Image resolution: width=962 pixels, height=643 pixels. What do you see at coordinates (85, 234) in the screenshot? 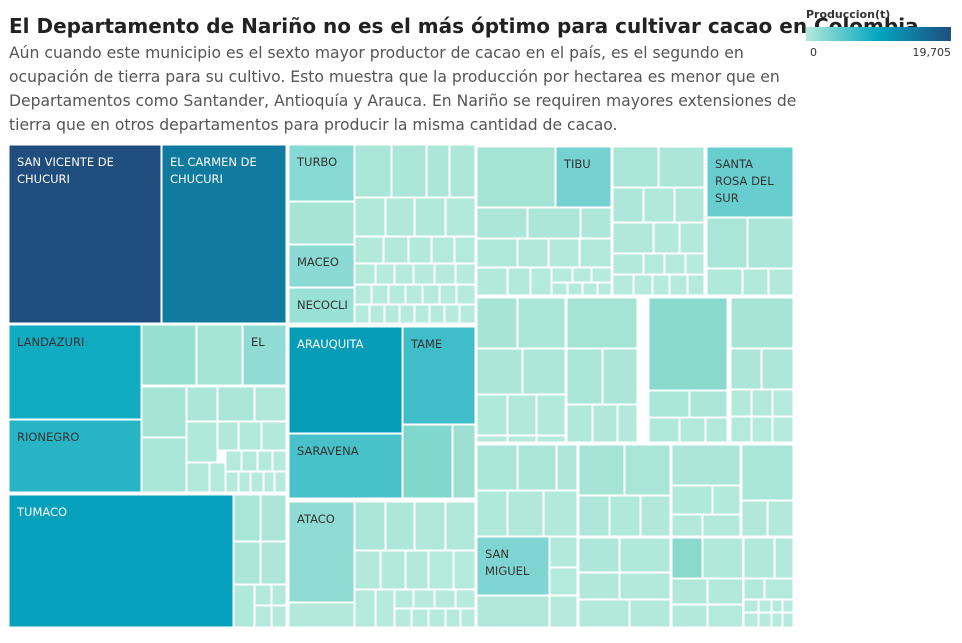
I see `treemap-tile-san-vicente-de-chucuri: SAN VICENTE DE CHUCURI` at bounding box center [85, 234].